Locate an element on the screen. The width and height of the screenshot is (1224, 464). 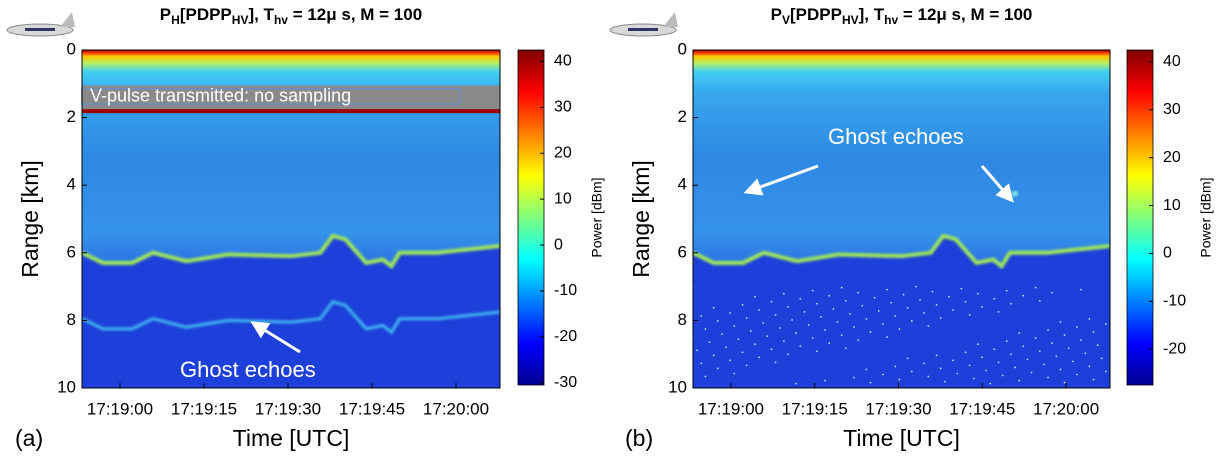
title-part: hv is located at coordinates (281, 20).